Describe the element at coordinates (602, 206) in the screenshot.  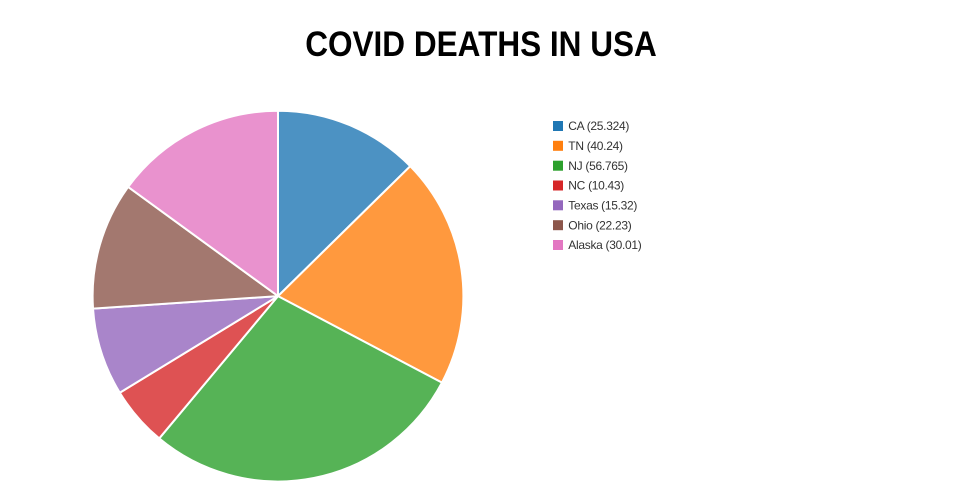
I see `svg-text: Texas (15.32)` at that location.